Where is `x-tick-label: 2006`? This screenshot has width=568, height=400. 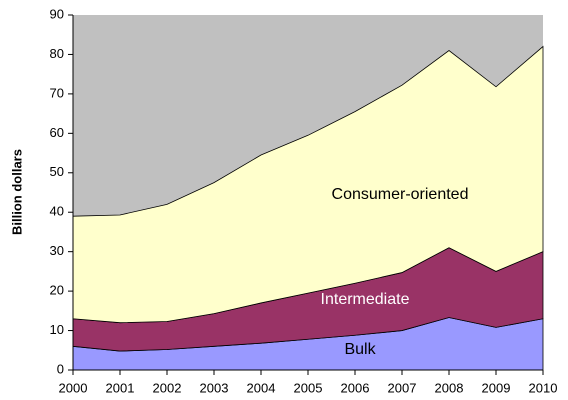
x-tick-label: 2006 is located at coordinates (355, 387).